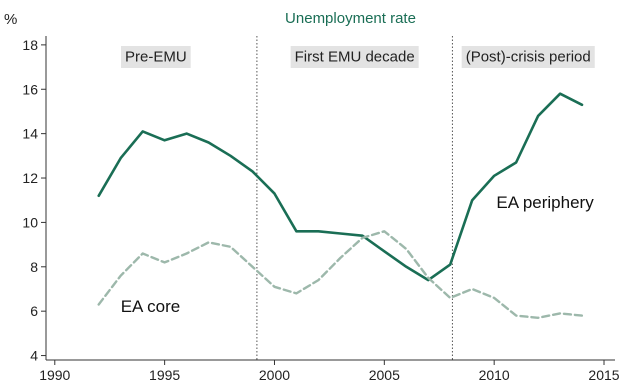 The image size is (628, 388). What do you see at coordinates (34, 356) in the screenshot?
I see `y-tick-label: 4` at bounding box center [34, 356].